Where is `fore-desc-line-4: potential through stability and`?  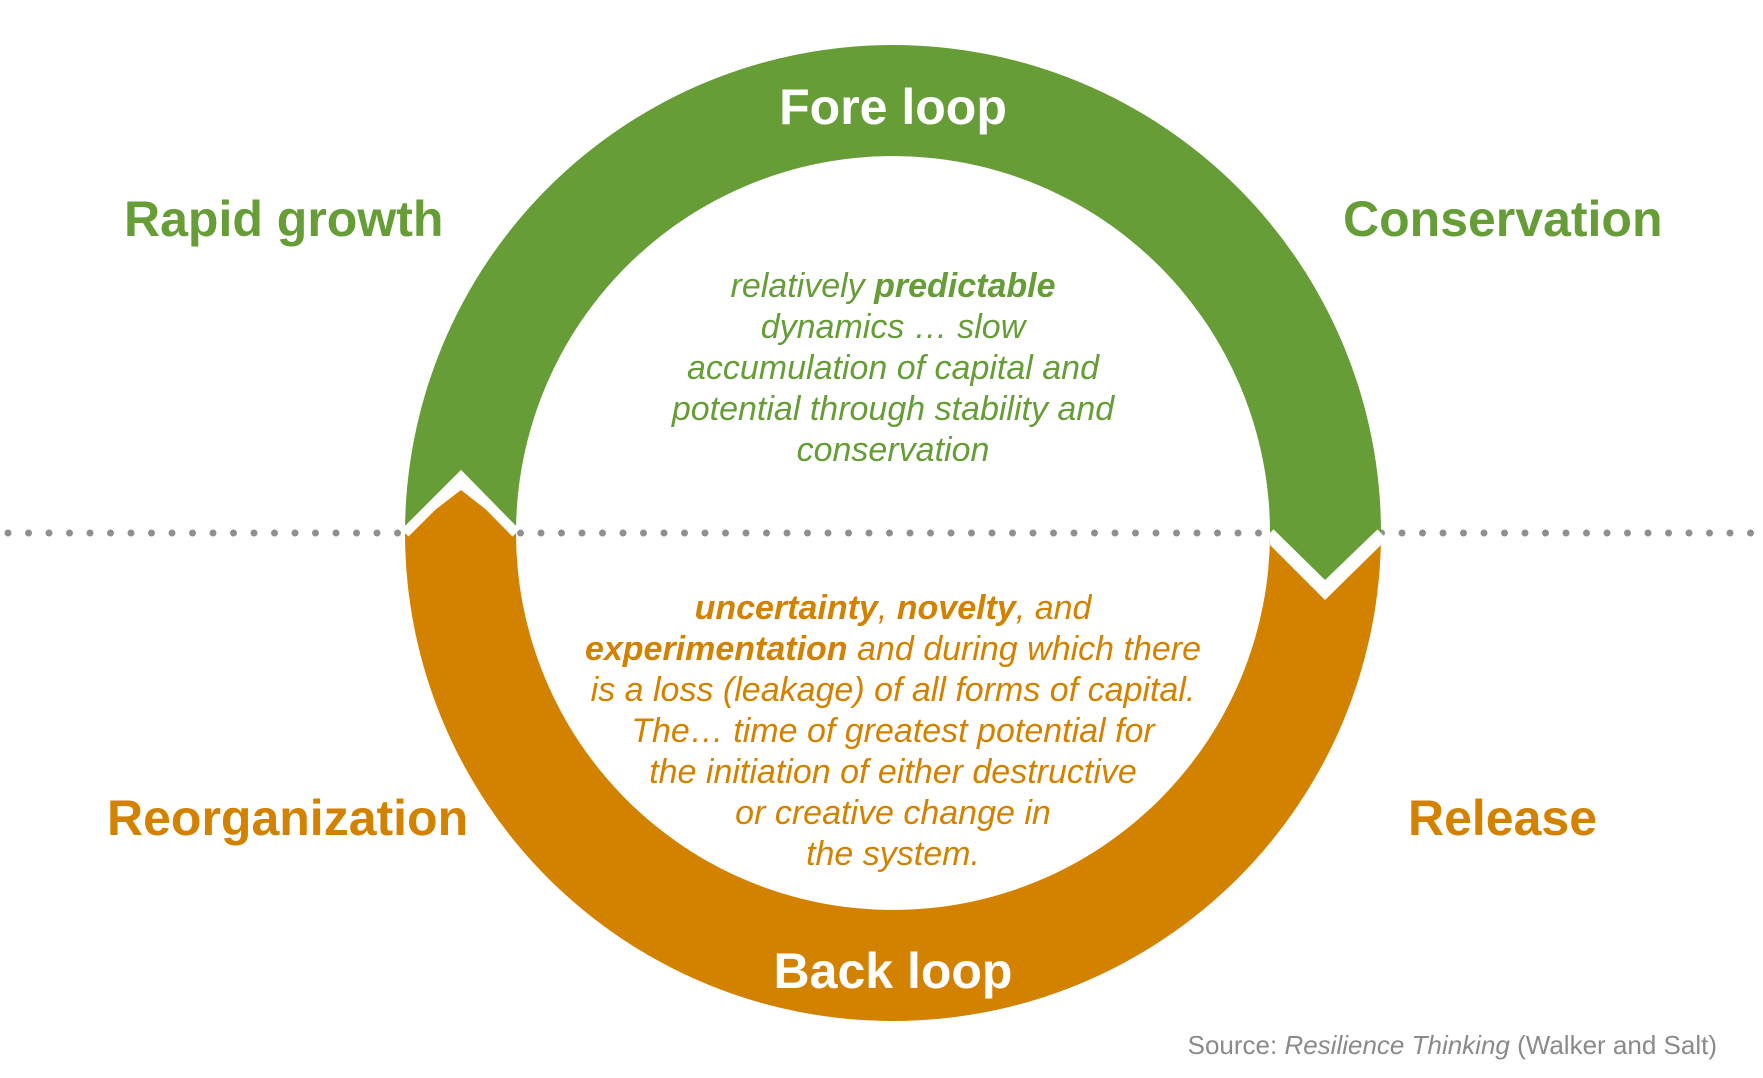
fore-desc-line-4: potential through stability and is located at coordinates (893, 409).